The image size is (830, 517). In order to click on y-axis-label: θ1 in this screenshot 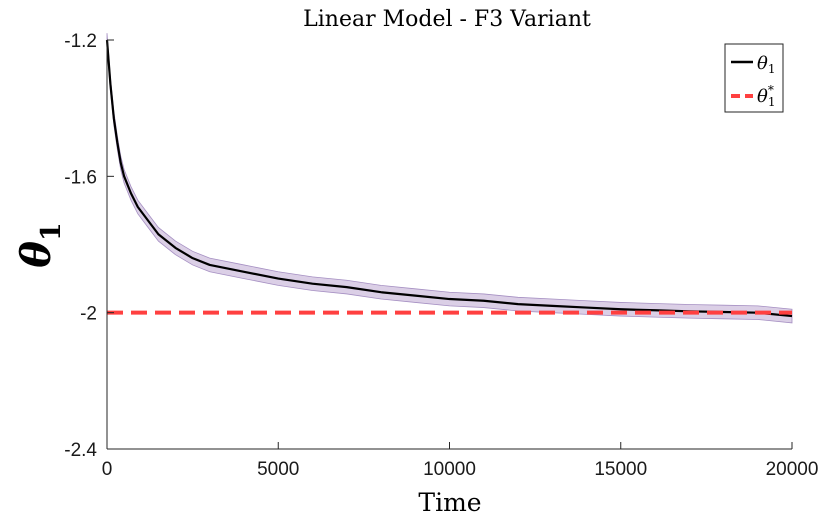, I will do `click(40, 244)`.